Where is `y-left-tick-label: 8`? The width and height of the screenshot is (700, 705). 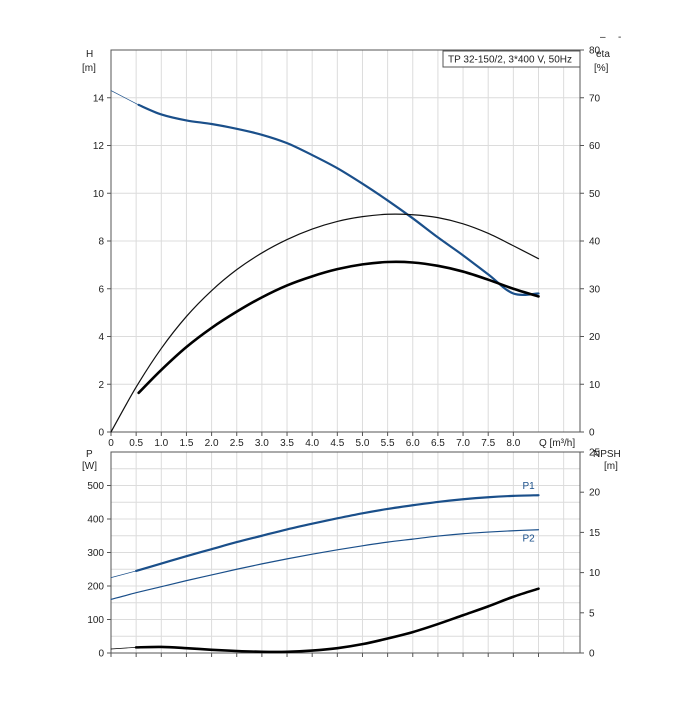
y-left-tick-label: 8 is located at coordinates (101, 242).